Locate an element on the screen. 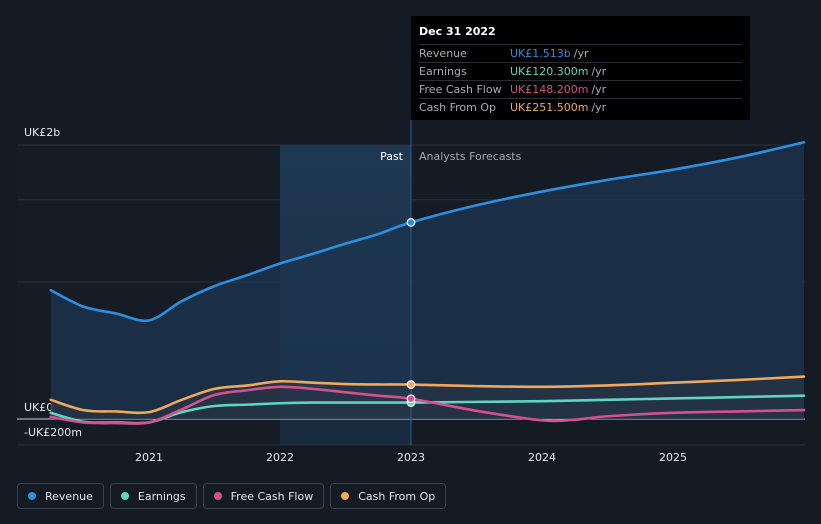  tooltip-row-revenue: Revenue UK£1.513b /yr is located at coordinates (580, 54).